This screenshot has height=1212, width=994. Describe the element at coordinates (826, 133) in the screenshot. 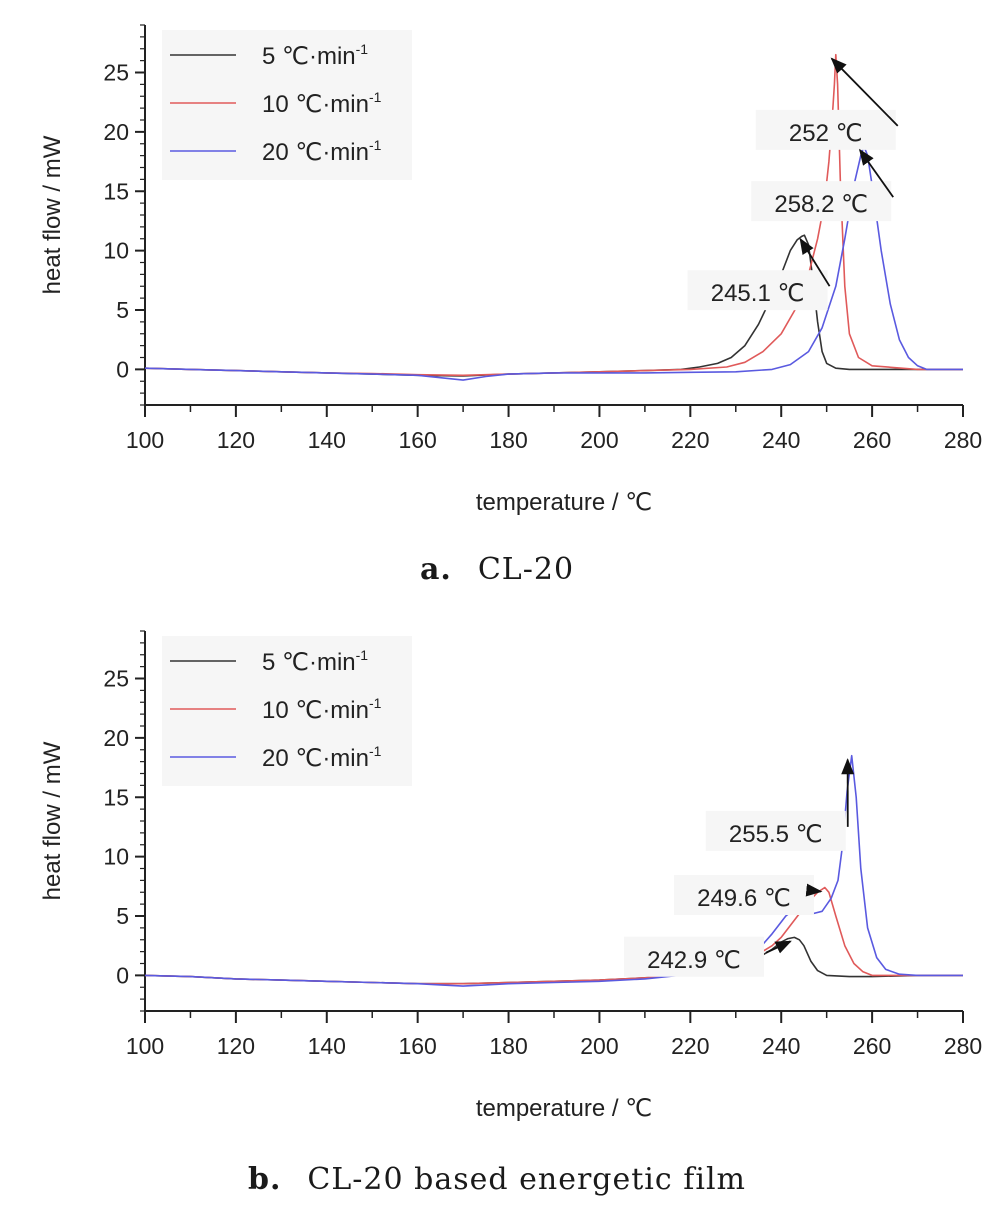

I see `annotation-label-0: 252 ℃` at that location.